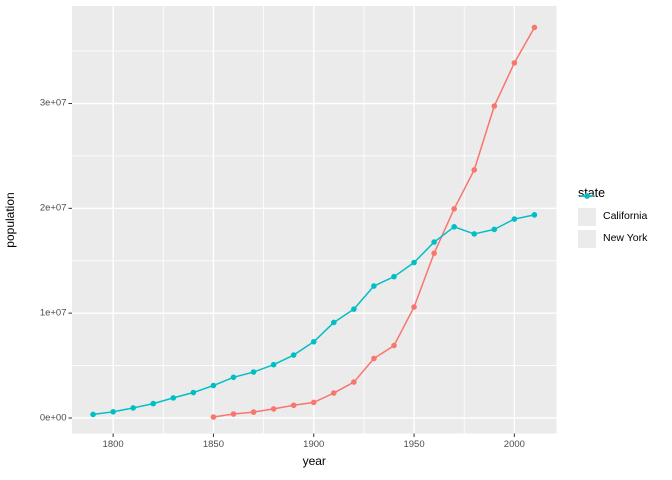  What do you see at coordinates (314, 461) in the screenshot?
I see `x-axis-title: year` at bounding box center [314, 461].